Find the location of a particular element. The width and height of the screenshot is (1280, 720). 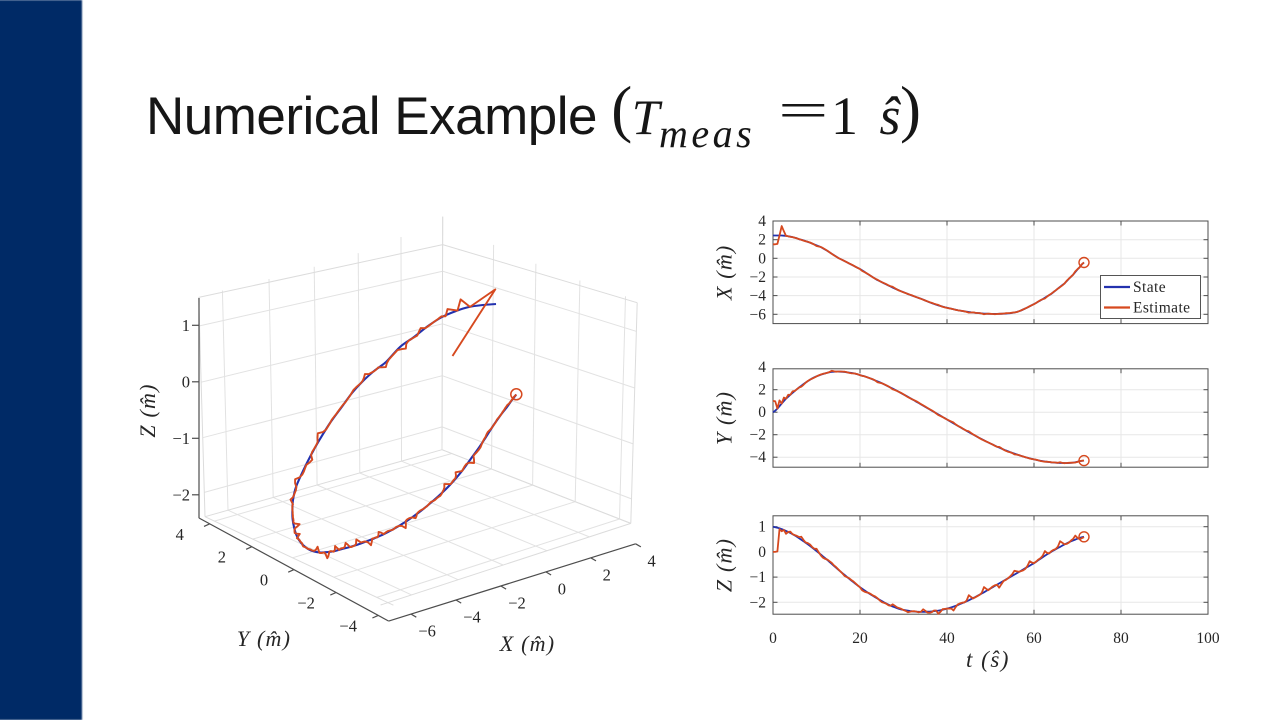

svg-text: 60 is located at coordinates (1034, 638).